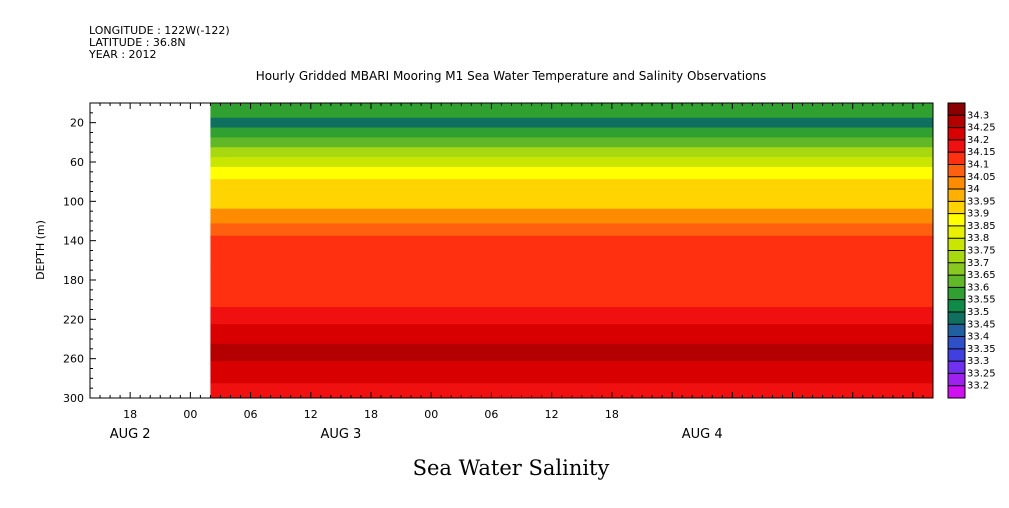 The width and height of the screenshot is (1009, 508). I want to click on date-label: AUG 2, so click(130, 434).